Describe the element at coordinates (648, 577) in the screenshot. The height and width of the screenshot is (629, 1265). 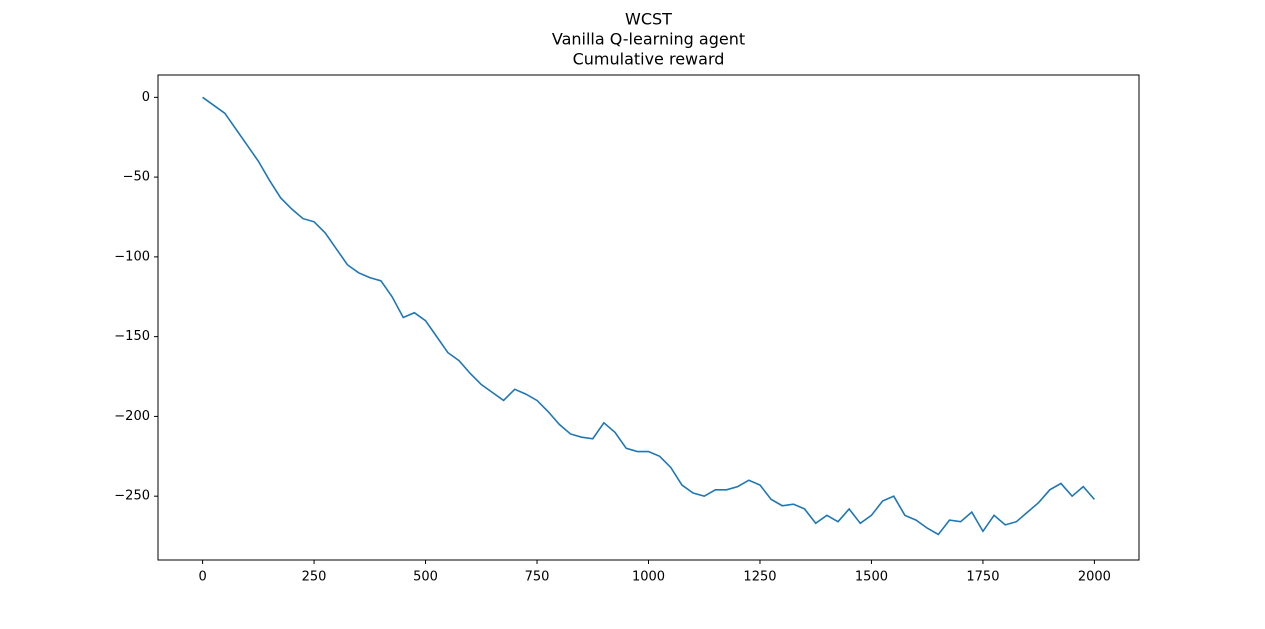
I see `x-tick-label: 1000` at that location.